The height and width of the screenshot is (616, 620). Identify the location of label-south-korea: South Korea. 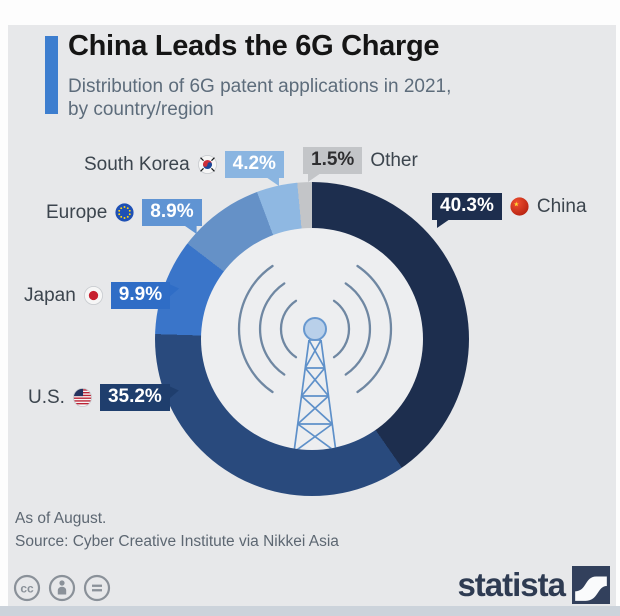
(137, 164).